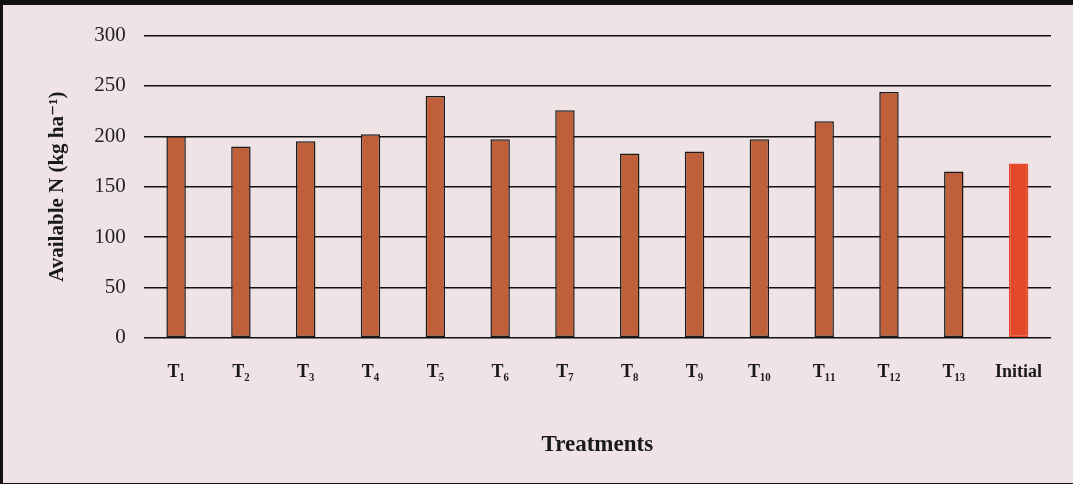 This screenshot has height=484, width=1073. I want to click on x-tick-label: T₅, so click(435, 371).